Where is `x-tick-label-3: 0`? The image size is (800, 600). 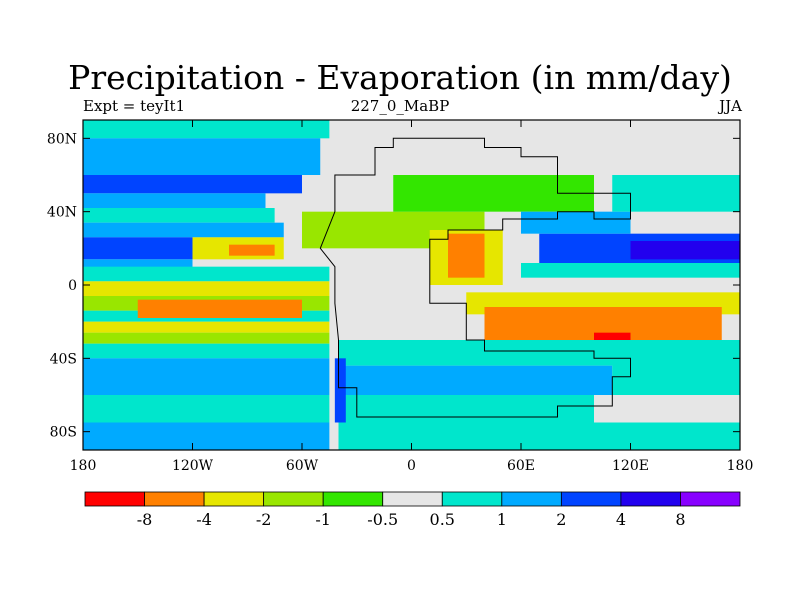 x-tick-label-3: 0 is located at coordinates (411, 466).